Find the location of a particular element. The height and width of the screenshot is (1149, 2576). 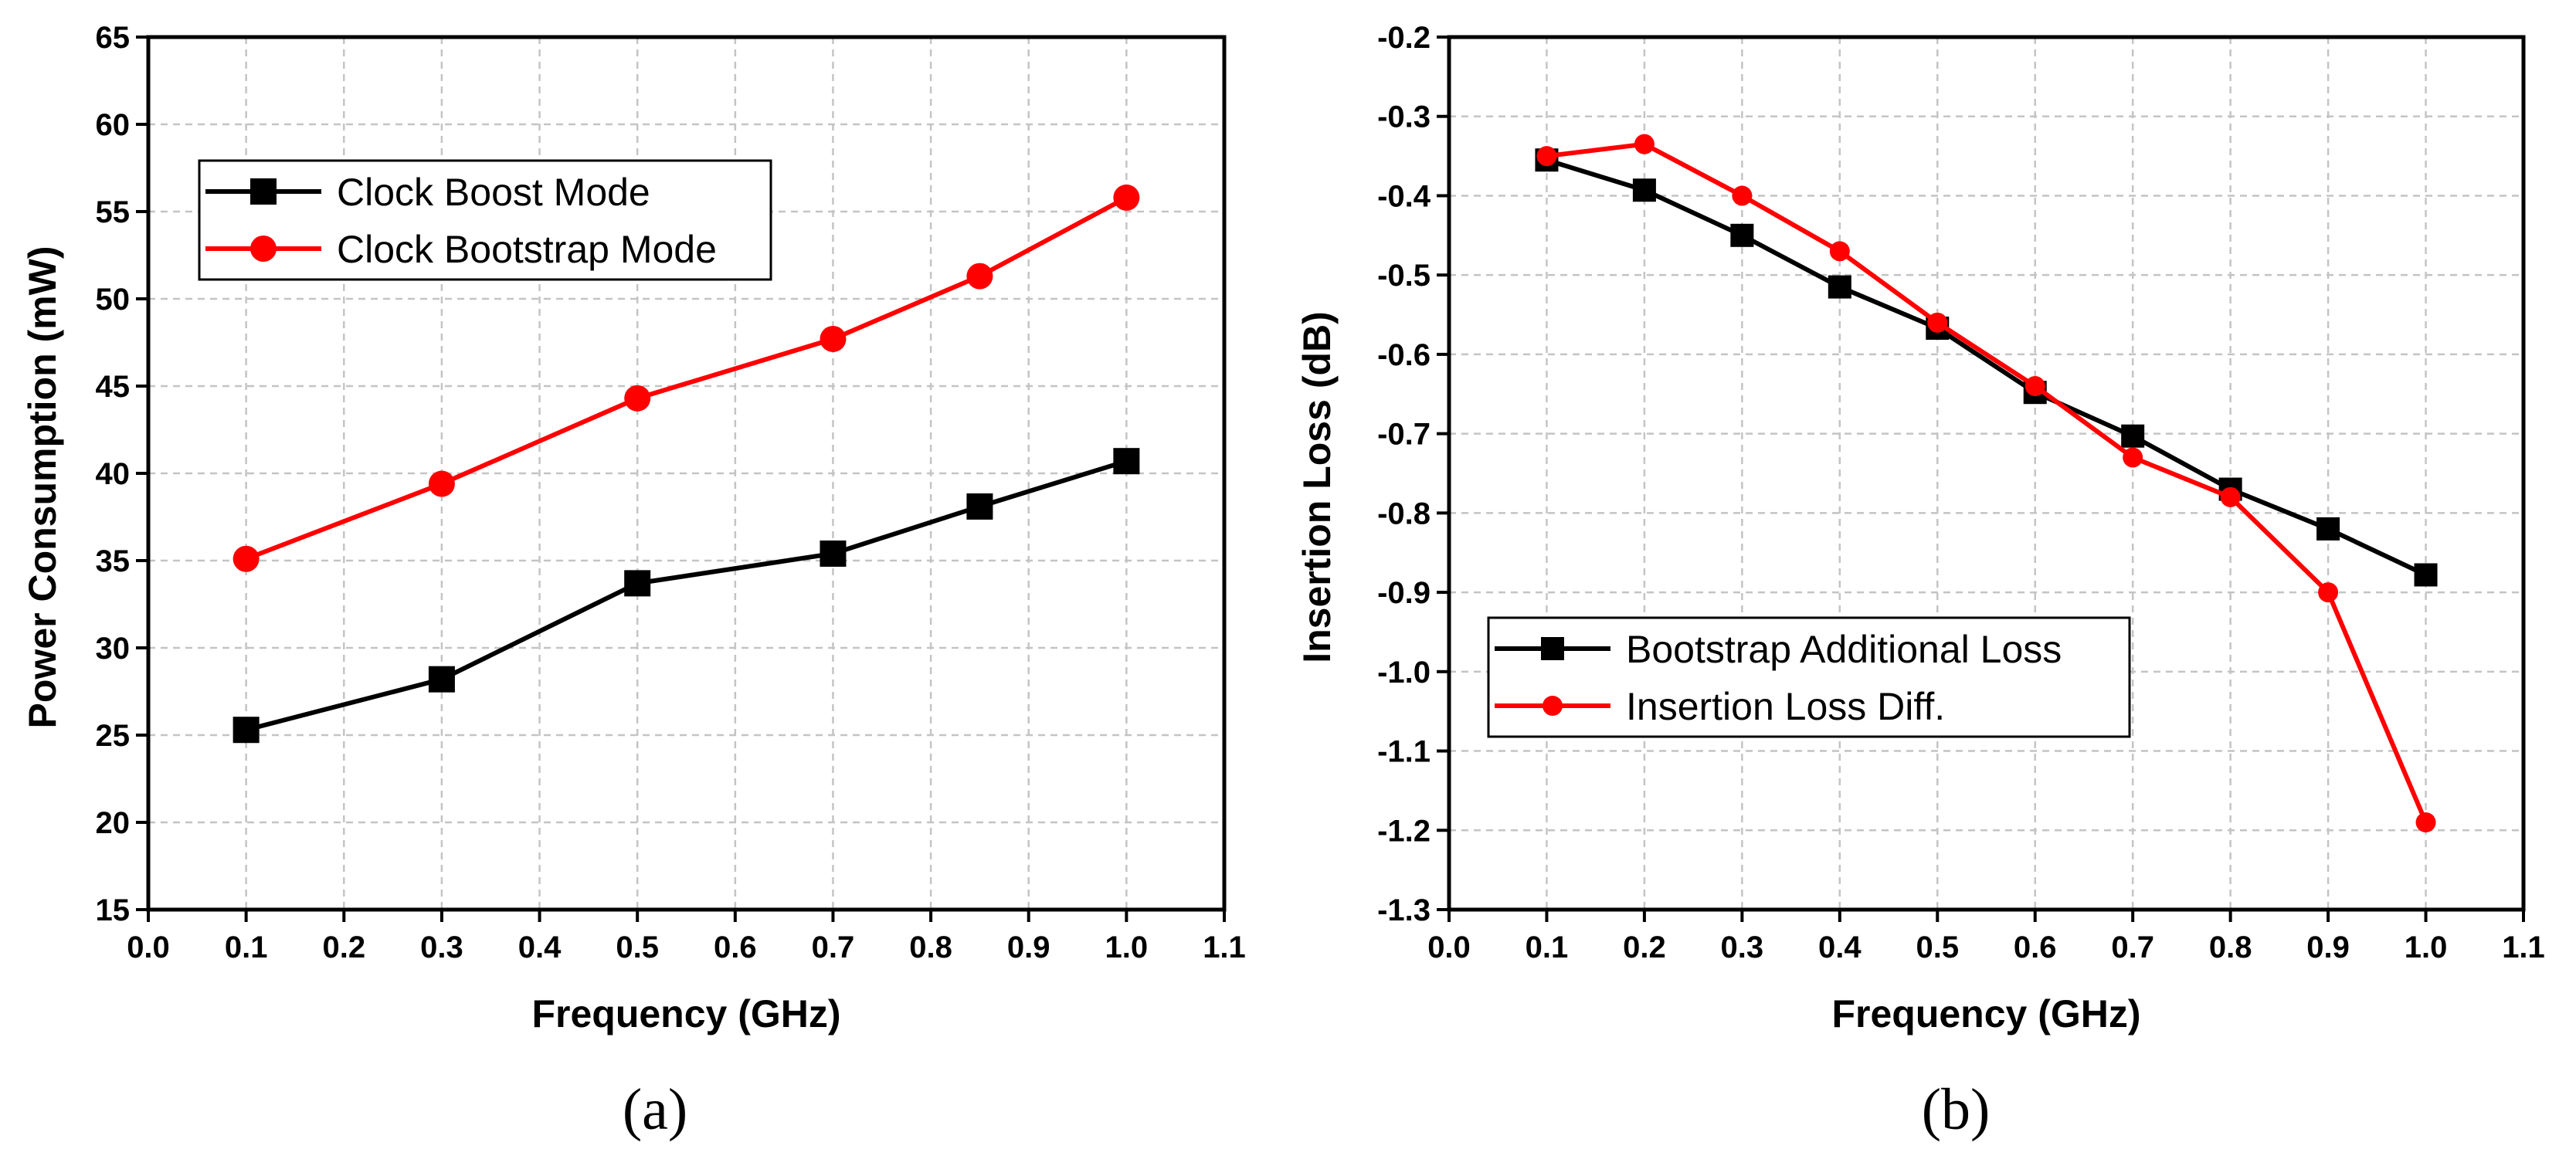

y-tick-label: -1.1 is located at coordinates (1404, 752).